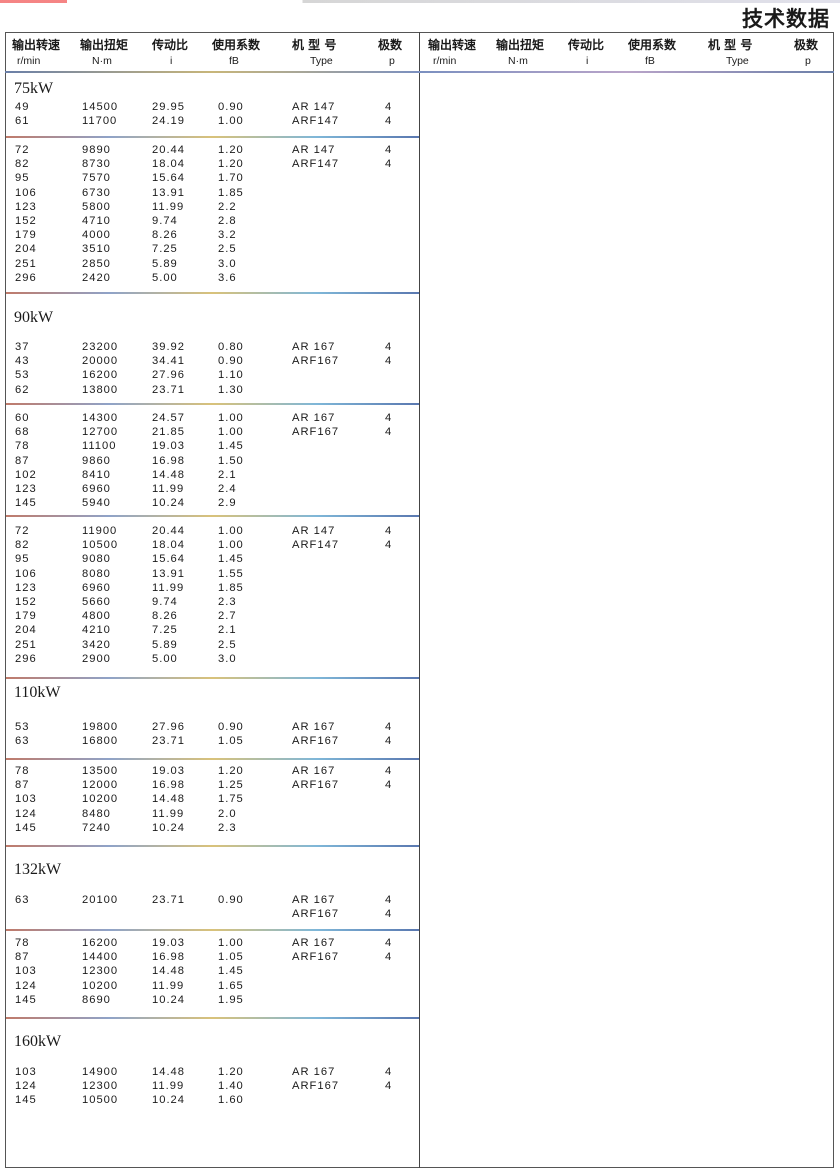  What do you see at coordinates (100, 785) in the screenshot?
I see `cell-torque: 12000` at bounding box center [100, 785].